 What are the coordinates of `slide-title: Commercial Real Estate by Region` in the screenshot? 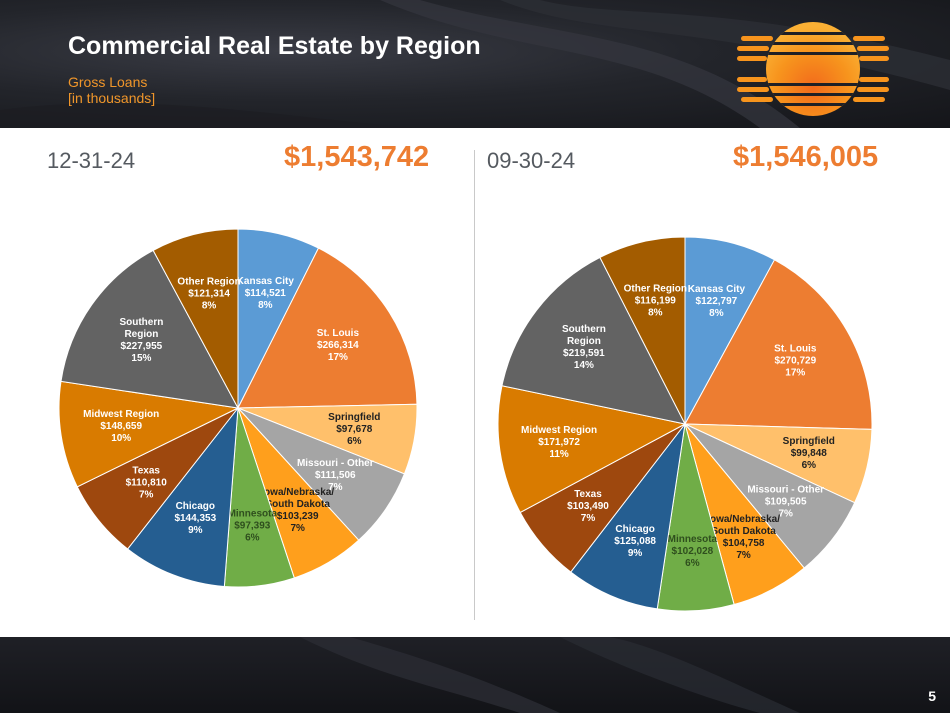 It's located at (274, 46).